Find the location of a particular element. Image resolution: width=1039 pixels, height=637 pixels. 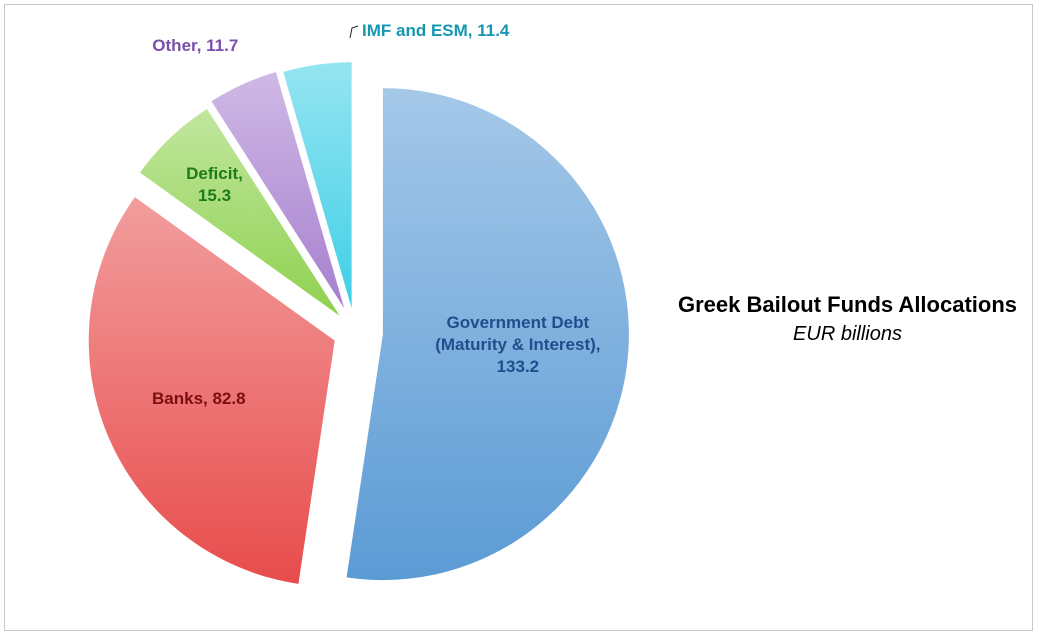

pie-slice-other is located at coordinates (278, 190).